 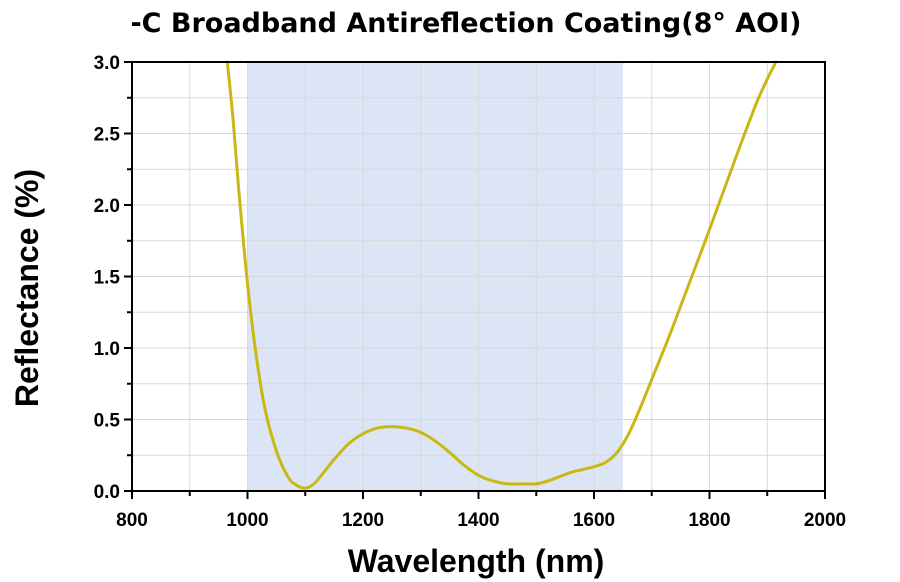 I want to click on y-tick-label: 1.5, so click(x=107, y=278).